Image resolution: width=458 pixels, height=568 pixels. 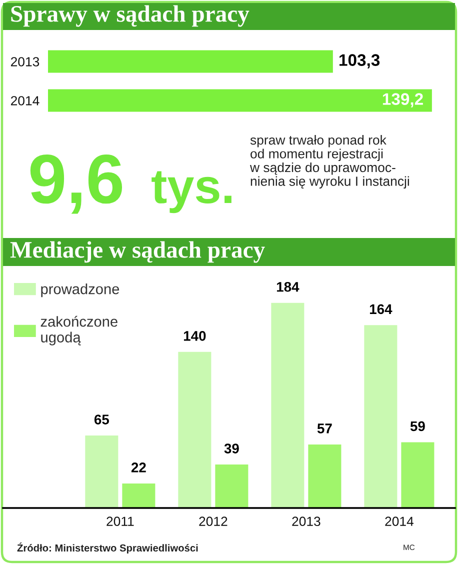 What do you see at coordinates (192, 192) in the screenshot?
I see `text: tys.` at bounding box center [192, 192].